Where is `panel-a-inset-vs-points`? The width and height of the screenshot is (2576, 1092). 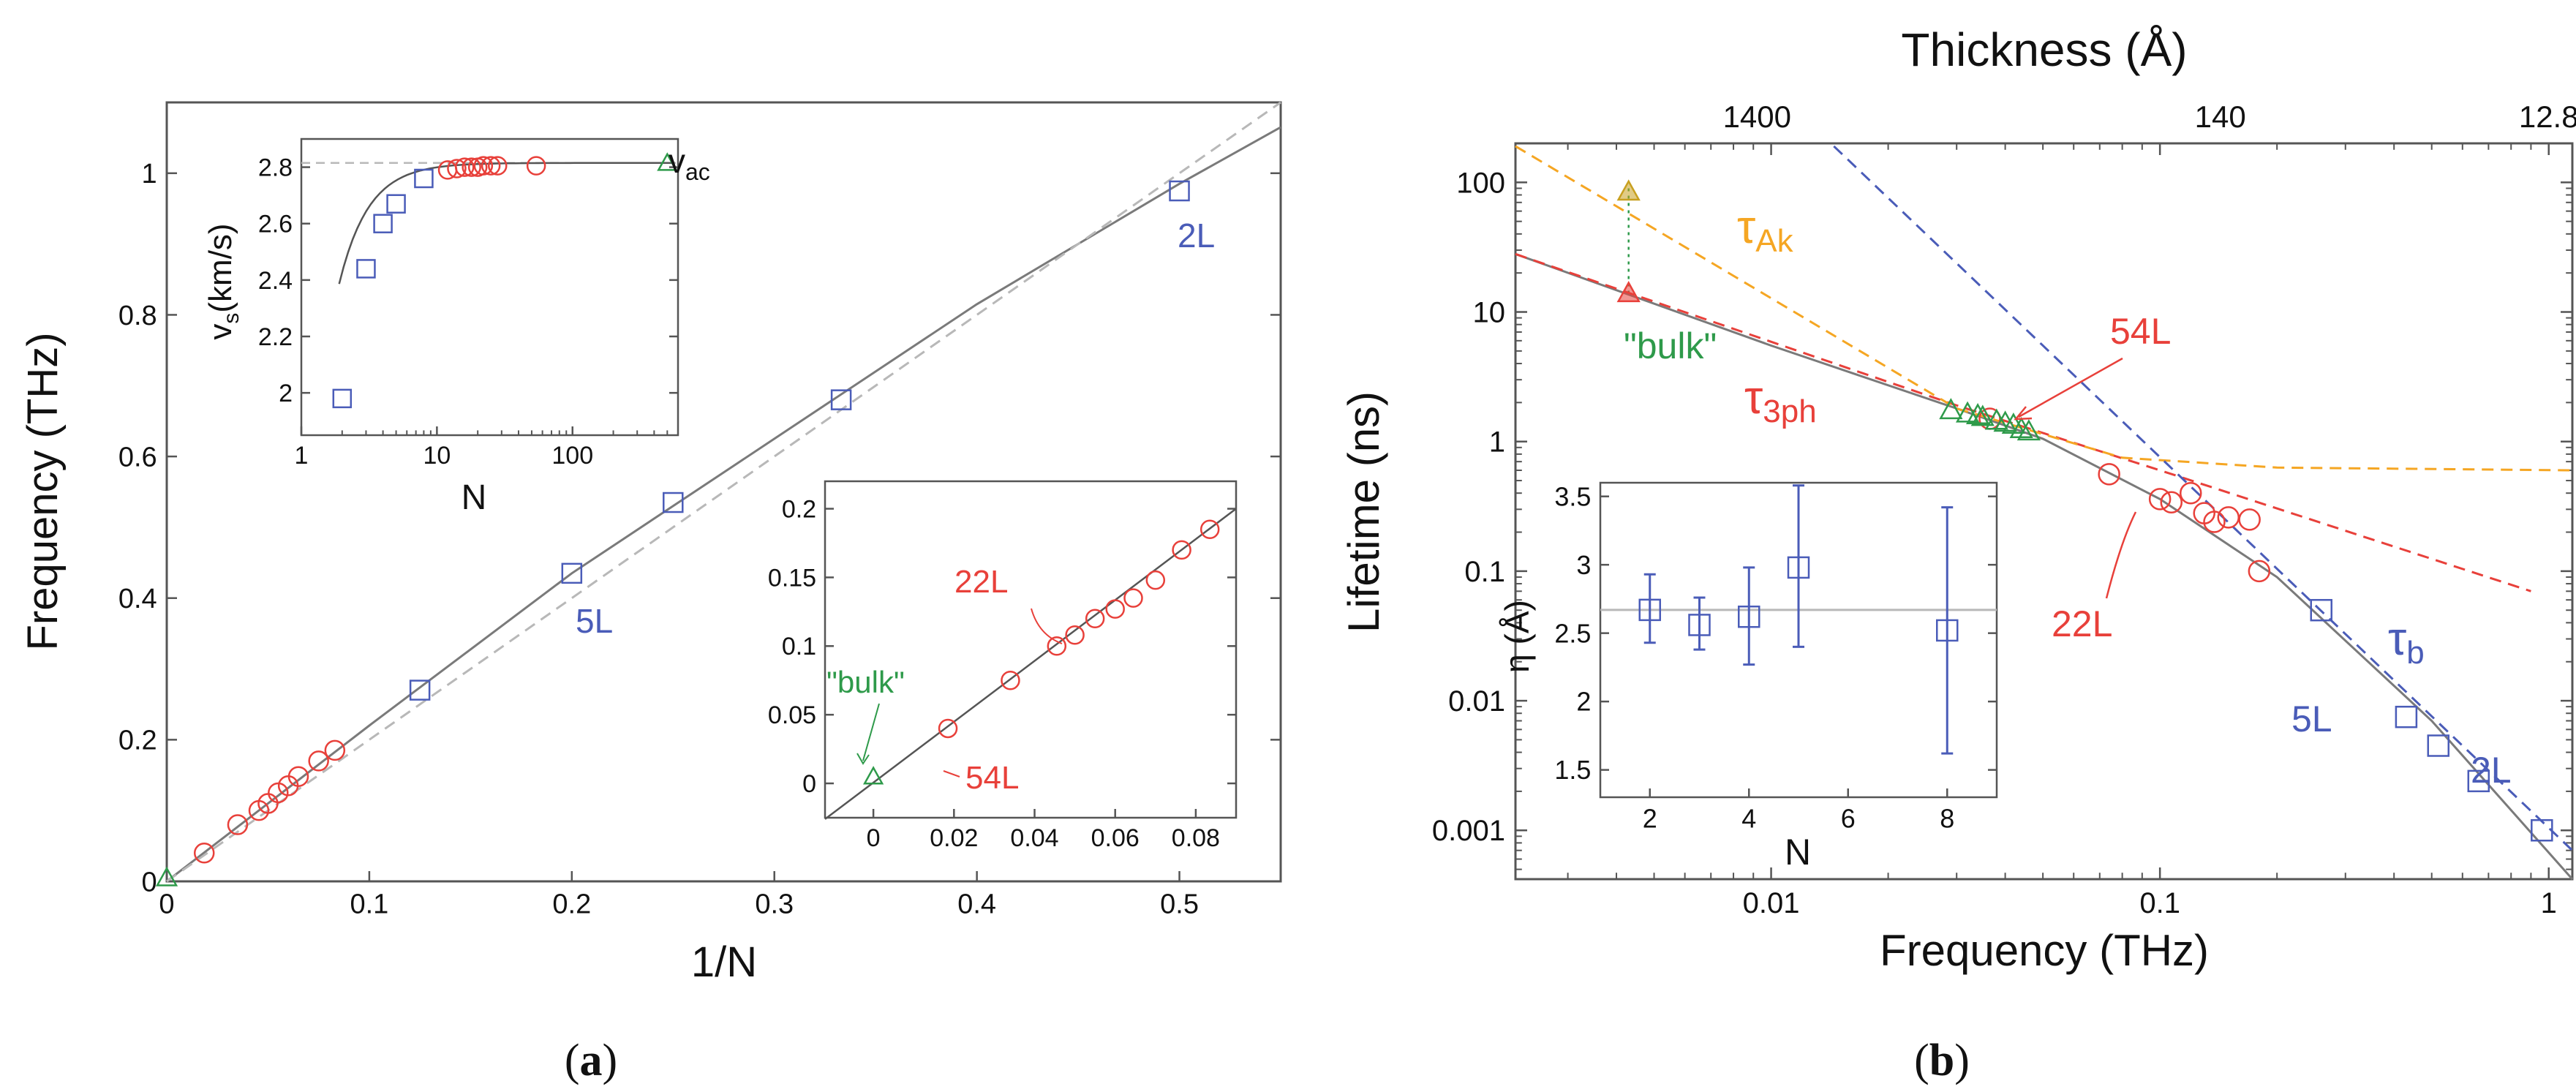 panel-a-inset-vs-points is located at coordinates (505, 280).